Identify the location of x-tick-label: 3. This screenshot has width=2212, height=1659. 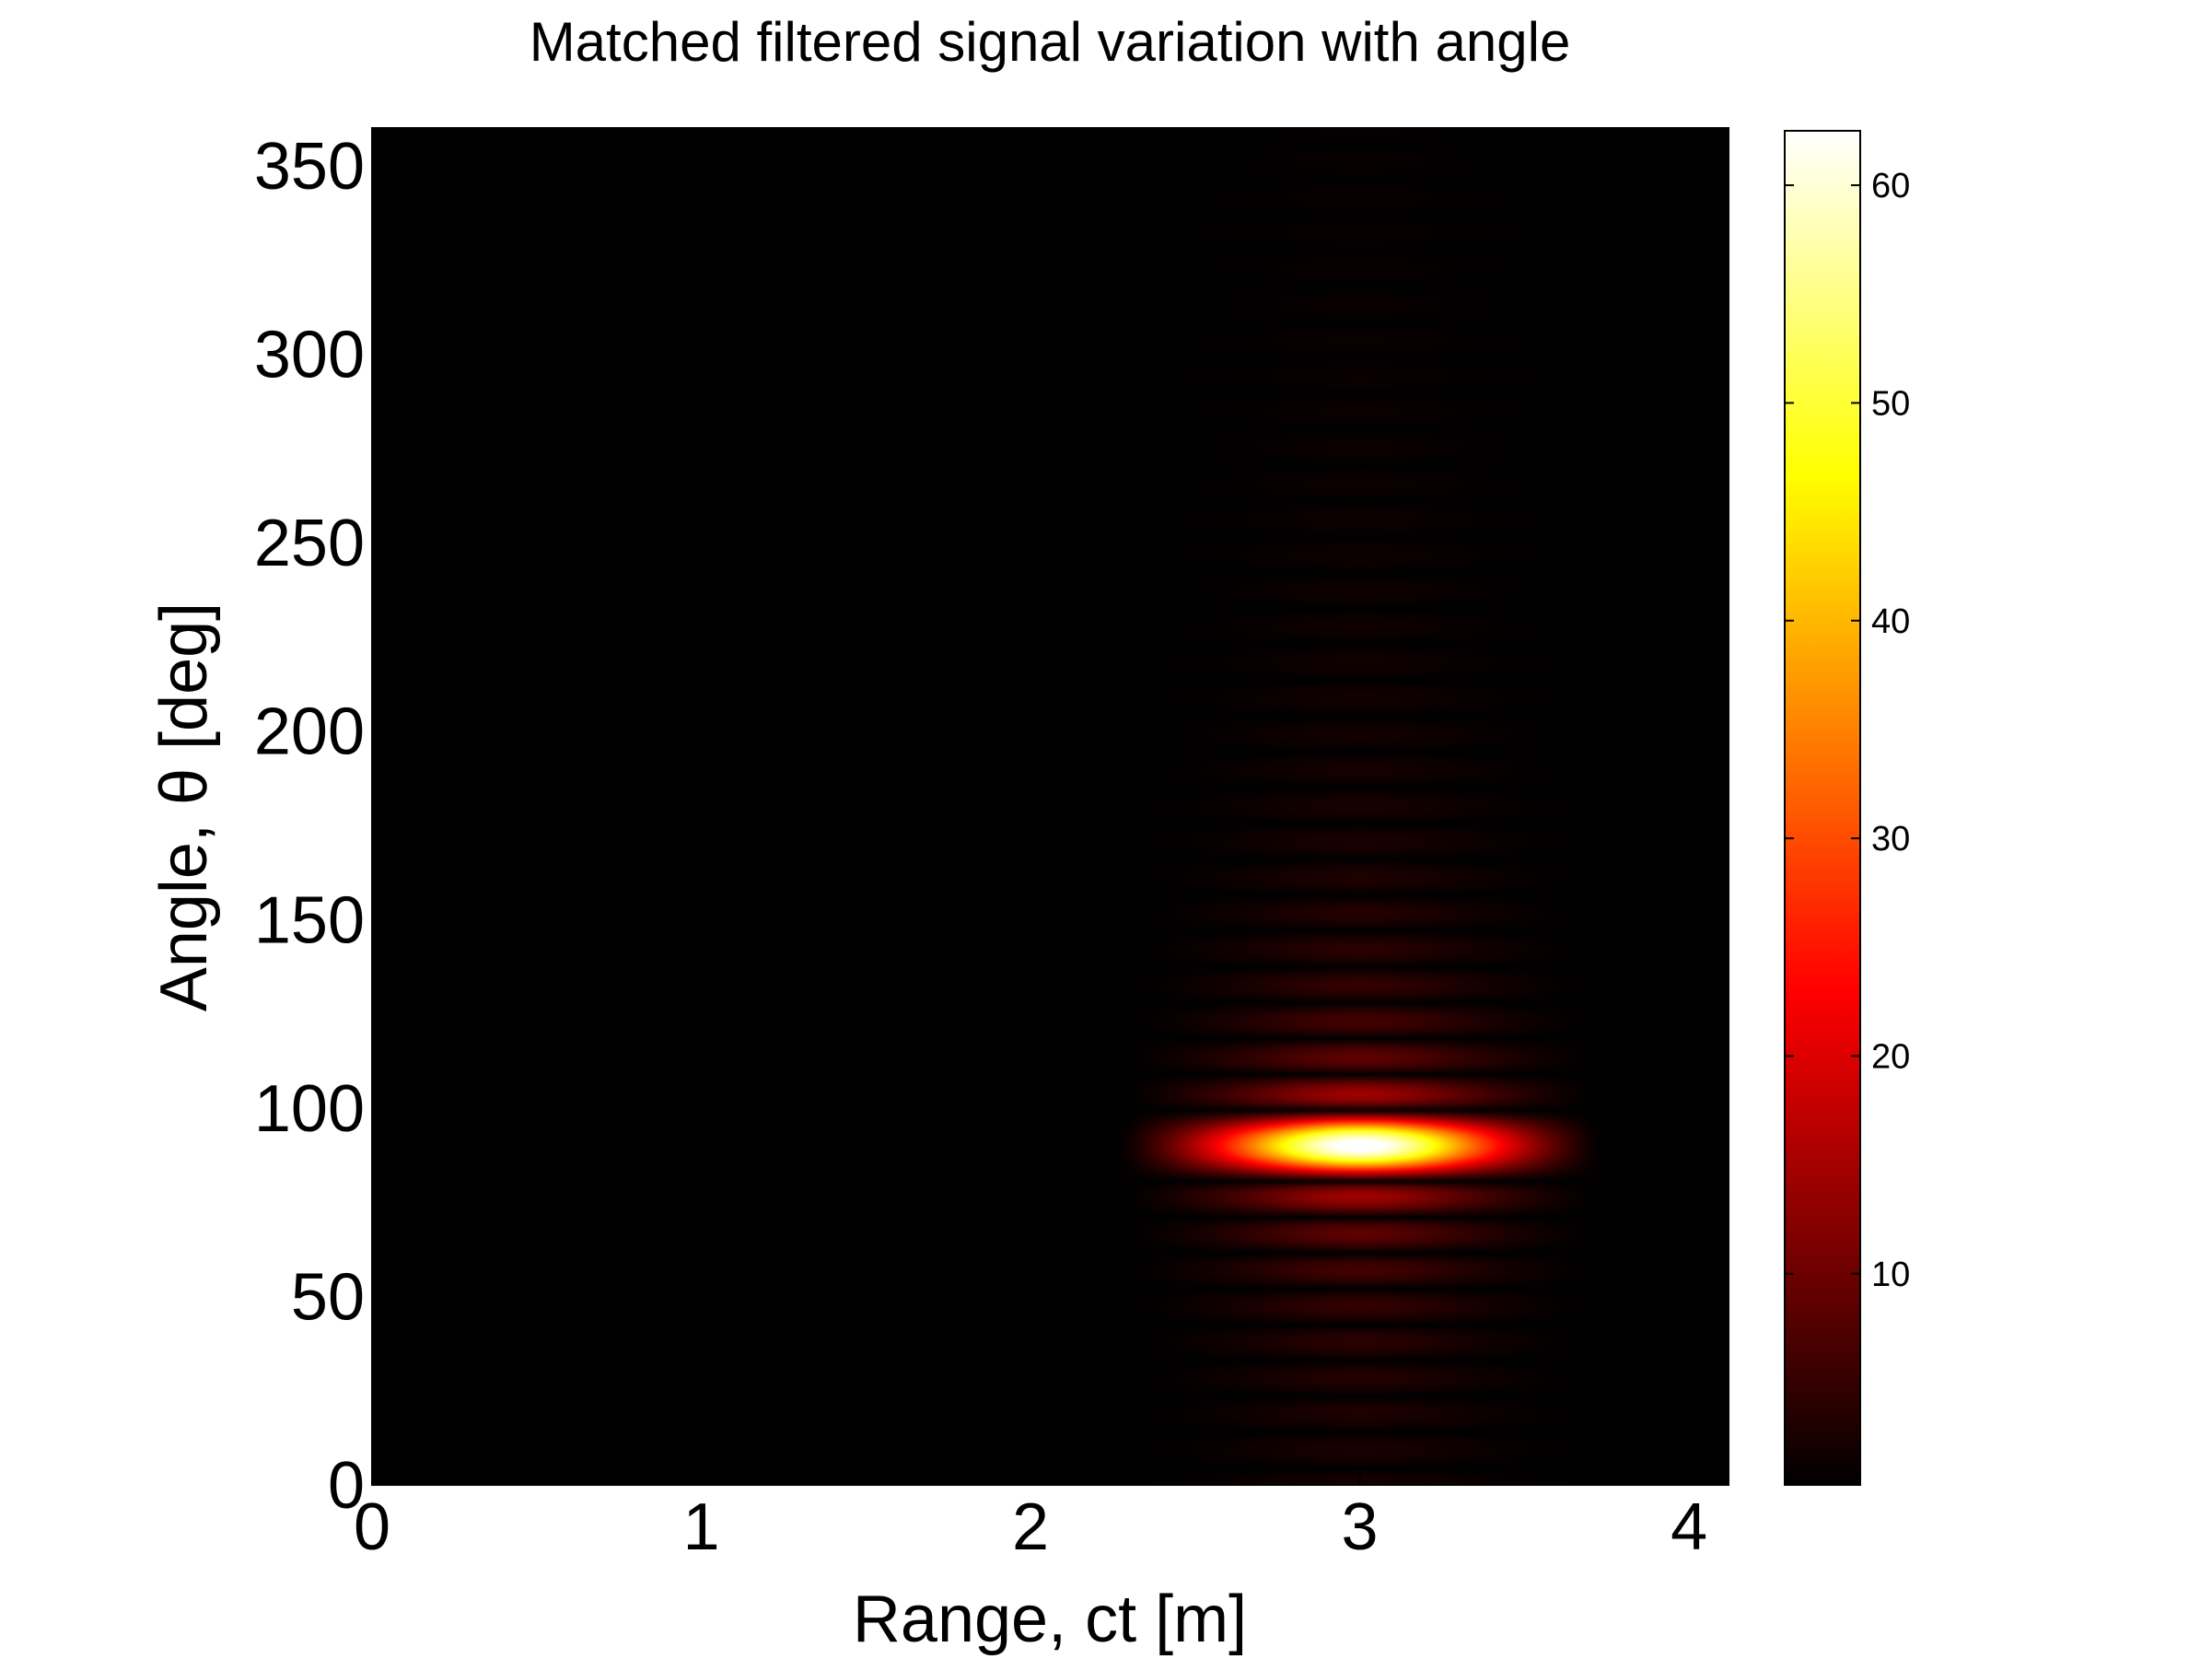
(1360, 1527).